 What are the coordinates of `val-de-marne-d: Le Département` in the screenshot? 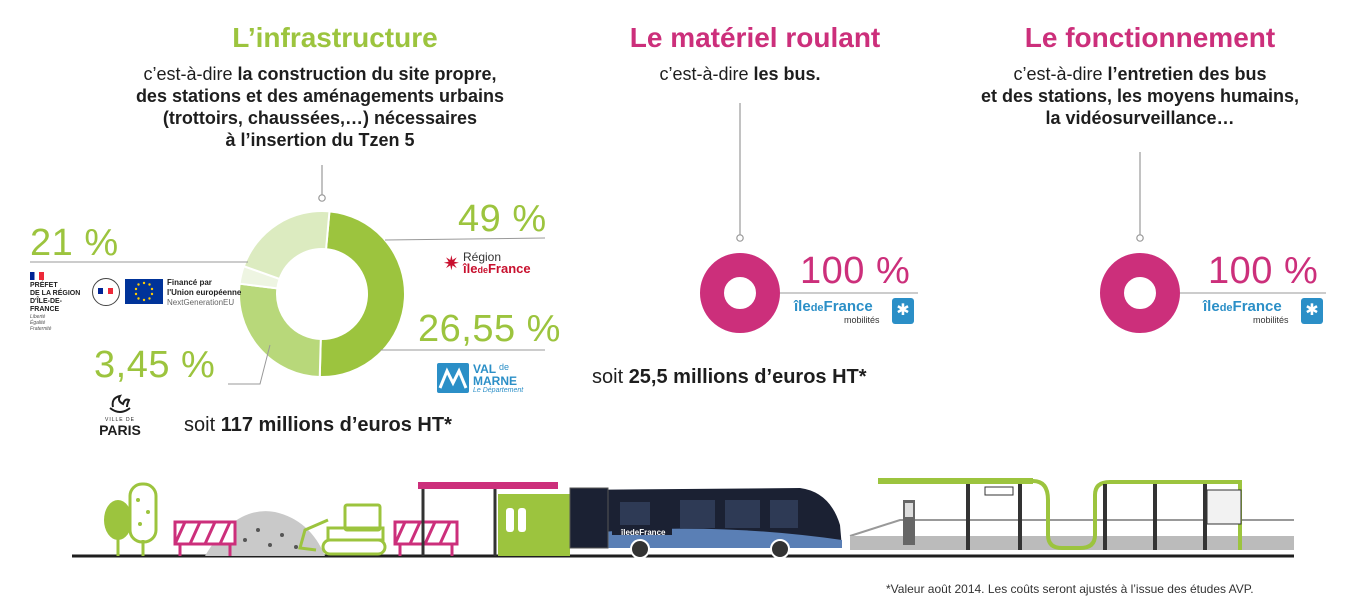 It's located at (498, 390).